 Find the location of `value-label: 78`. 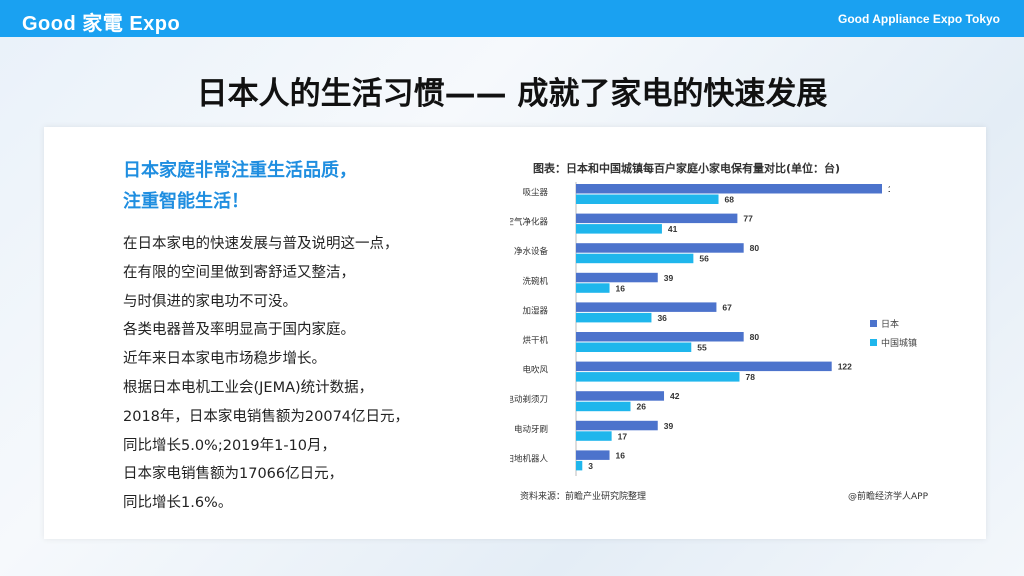

value-label: 78 is located at coordinates (750, 377).